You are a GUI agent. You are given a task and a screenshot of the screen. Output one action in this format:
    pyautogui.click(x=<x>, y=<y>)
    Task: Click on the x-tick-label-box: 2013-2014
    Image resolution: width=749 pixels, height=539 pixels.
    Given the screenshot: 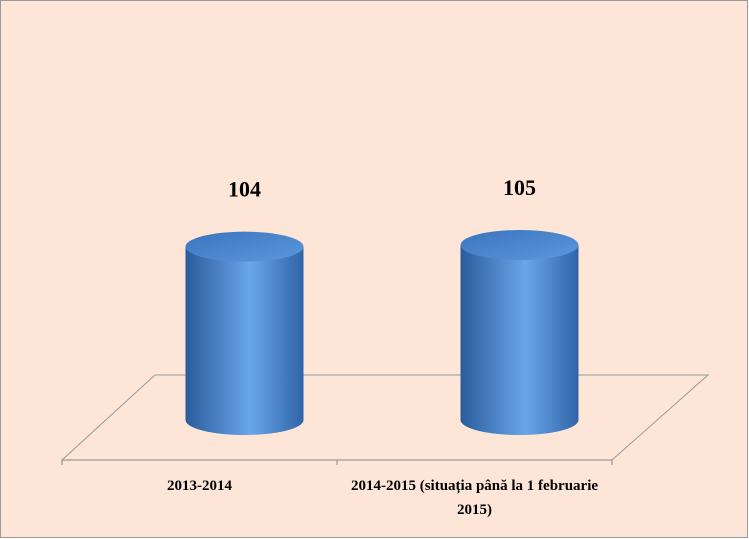 What is the action you would take?
    pyautogui.click(x=199, y=486)
    